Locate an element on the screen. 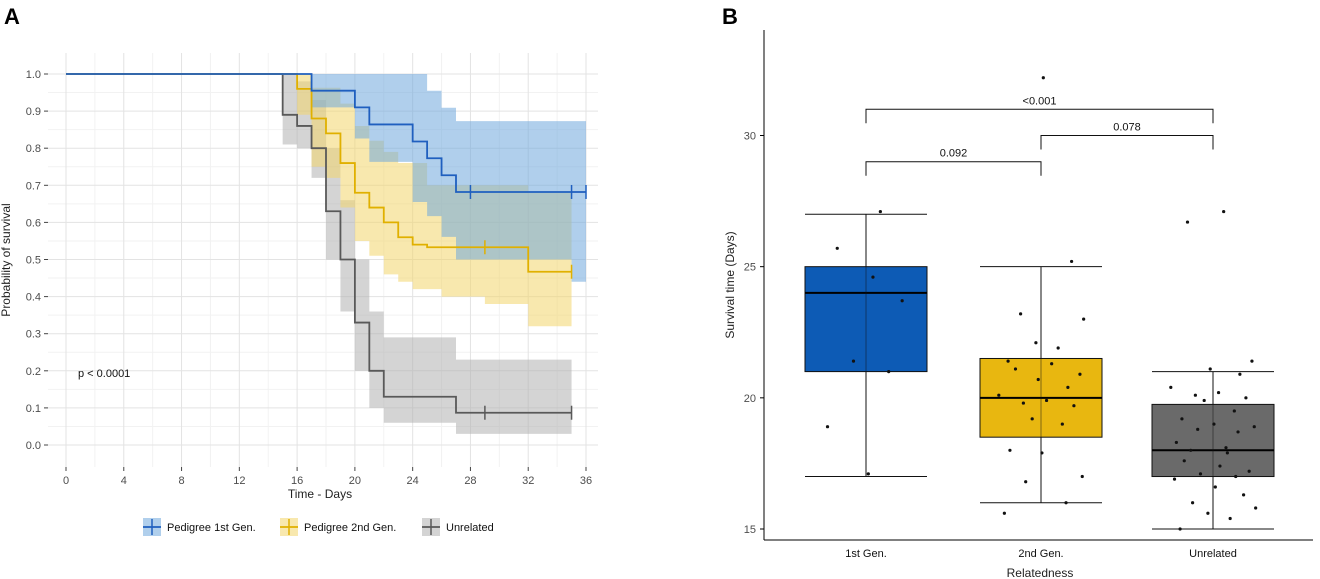 Image resolution: width=1320 pixels, height=579 pixels. x-tick-label: 4 is located at coordinates (124, 481).